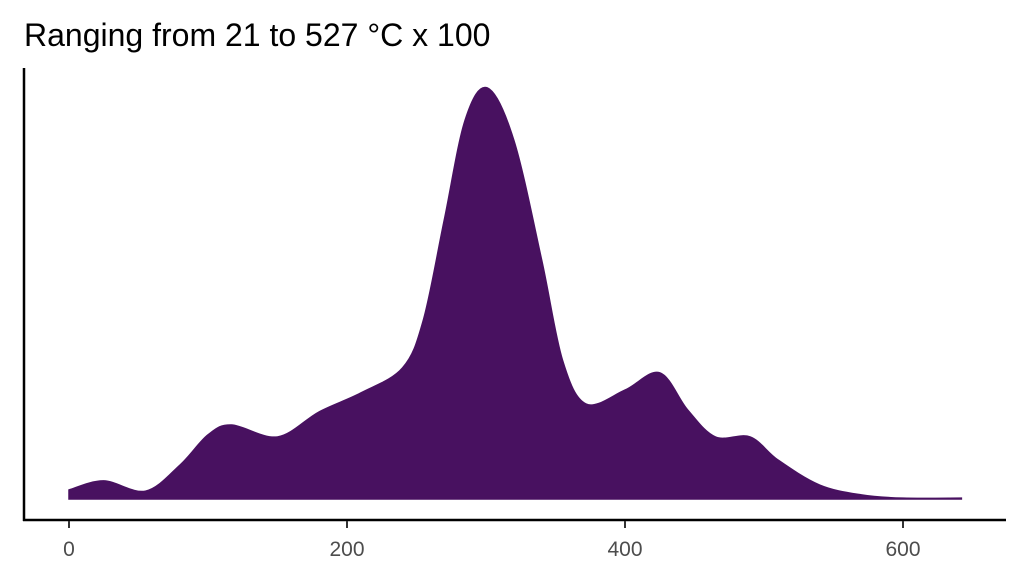 This screenshot has height=576, width=1024. I want to click on x-tick-label: 0, so click(69, 549).